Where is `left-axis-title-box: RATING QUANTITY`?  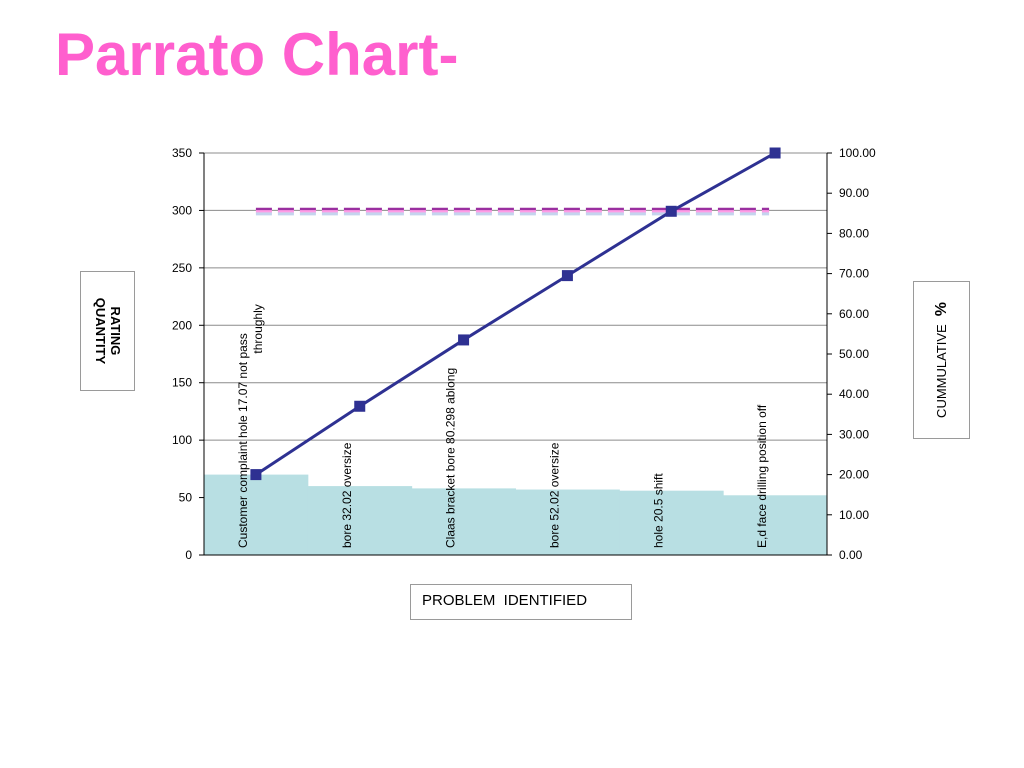 left-axis-title-box: RATING QUANTITY is located at coordinates (107, 331).